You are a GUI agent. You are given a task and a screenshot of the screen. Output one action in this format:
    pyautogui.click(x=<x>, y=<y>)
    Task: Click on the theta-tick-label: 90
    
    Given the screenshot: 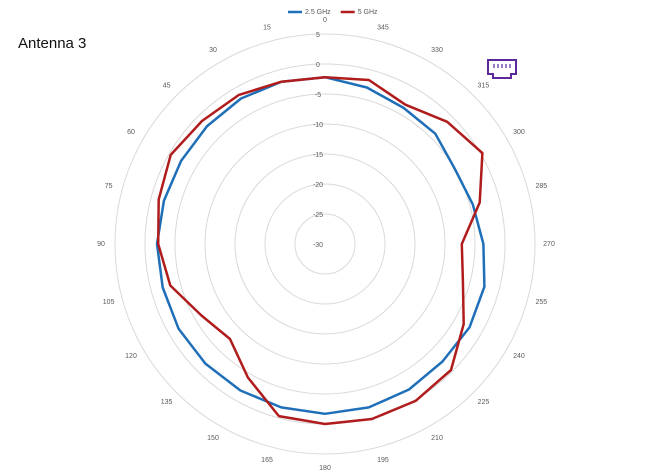 What is the action you would take?
    pyautogui.click(x=101, y=244)
    